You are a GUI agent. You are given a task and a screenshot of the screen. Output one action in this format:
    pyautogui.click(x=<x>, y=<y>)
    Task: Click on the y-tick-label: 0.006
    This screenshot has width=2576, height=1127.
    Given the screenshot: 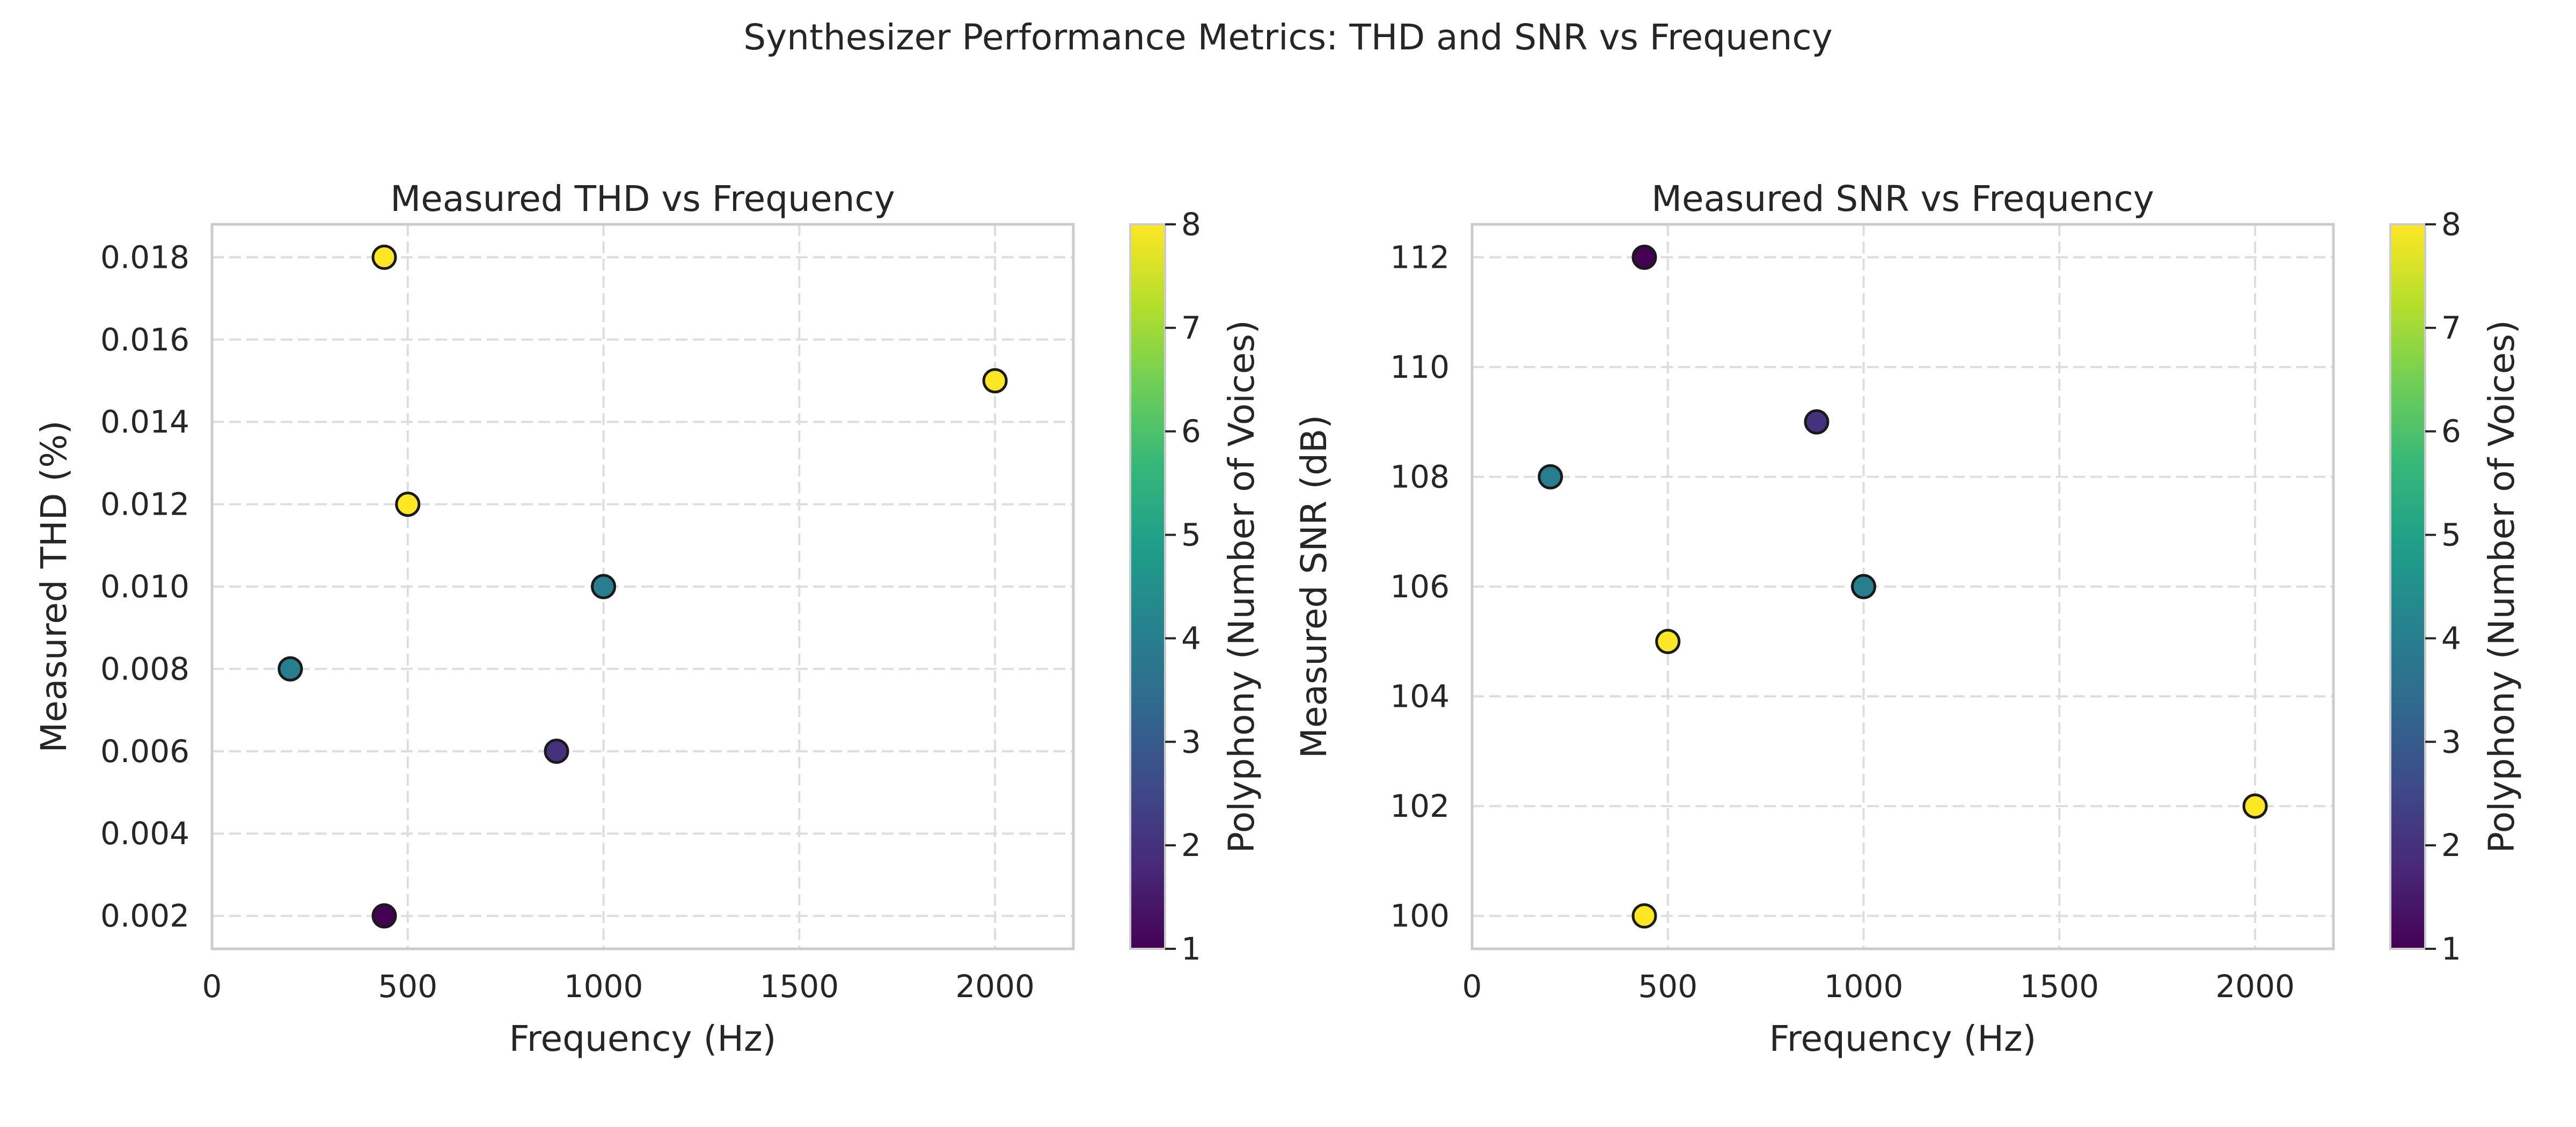 What is the action you would take?
    pyautogui.click(x=144, y=751)
    